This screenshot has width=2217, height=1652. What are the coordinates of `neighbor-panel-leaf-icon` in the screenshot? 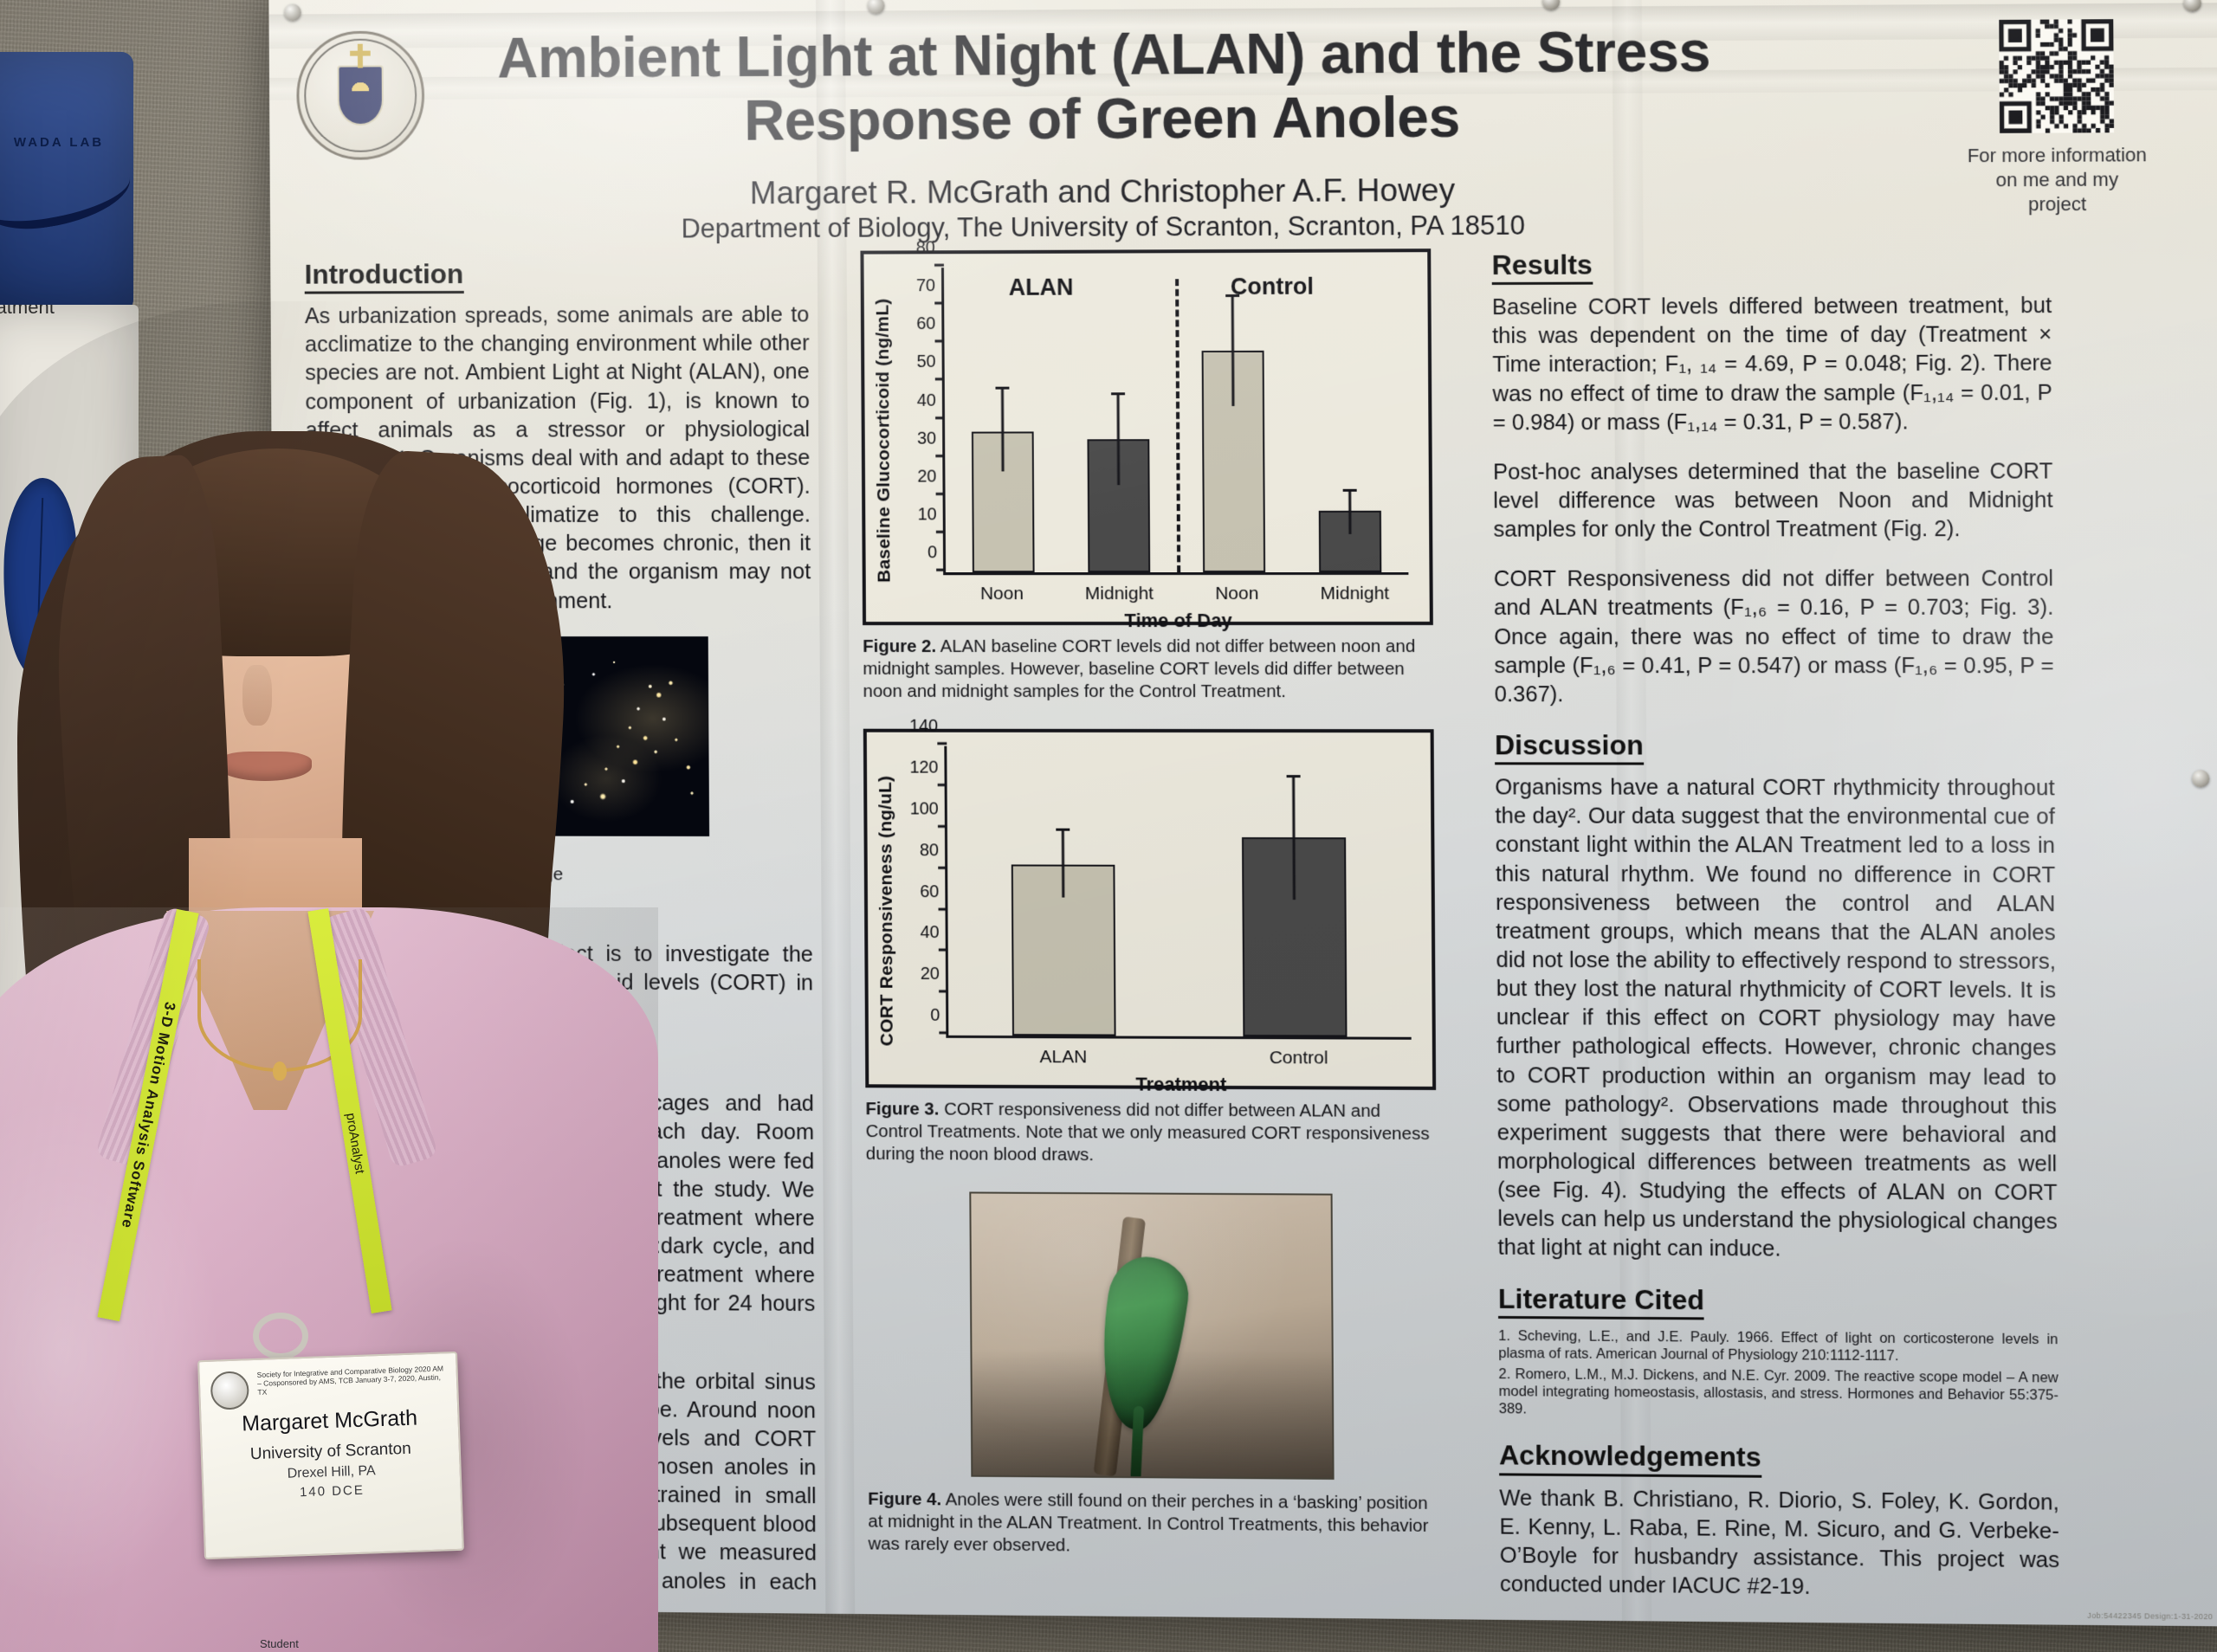 It's located at (40, 577).